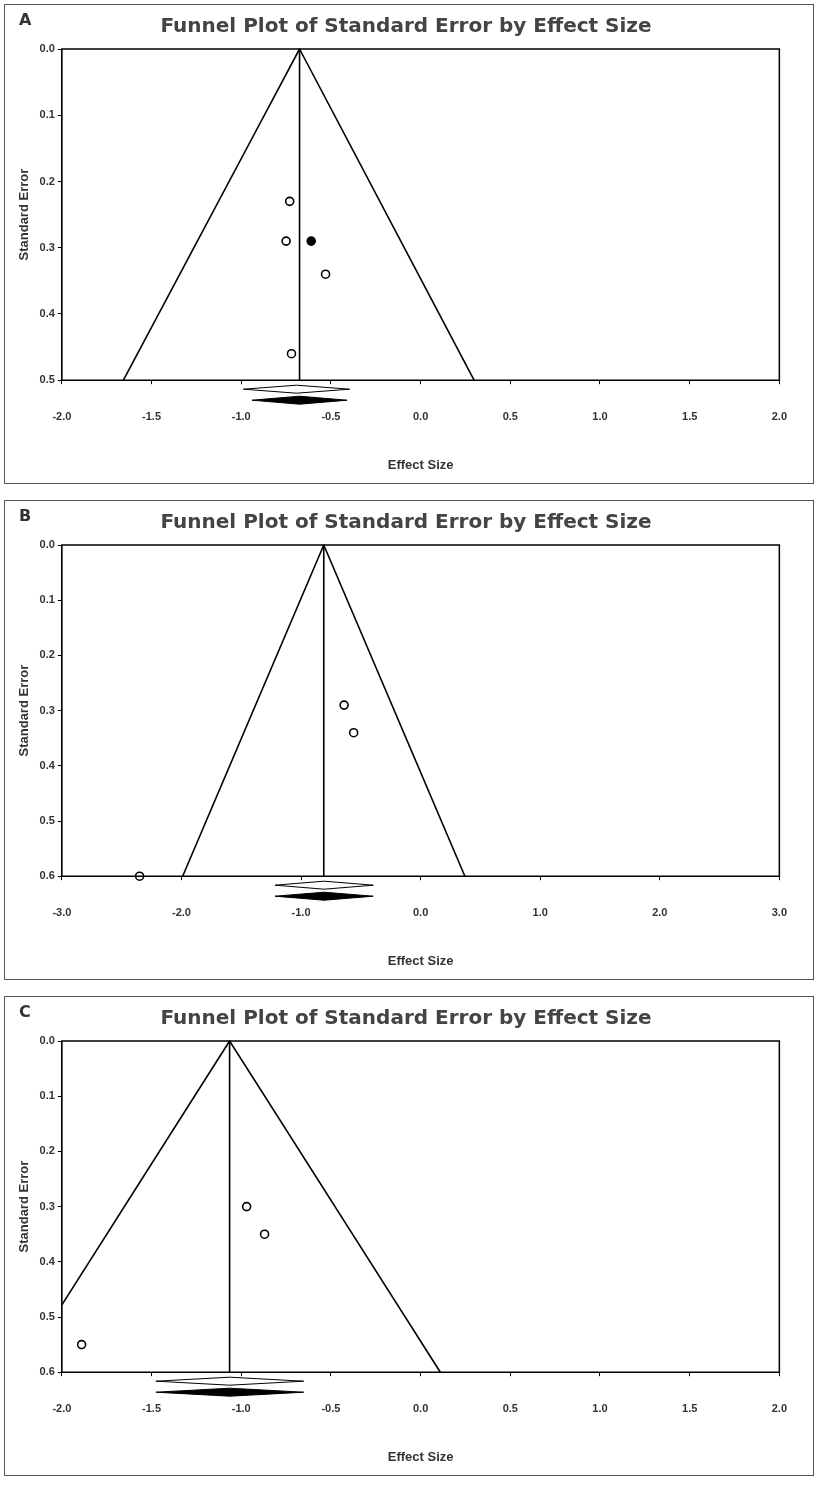  I want to click on text: C, so click(25, 1012).